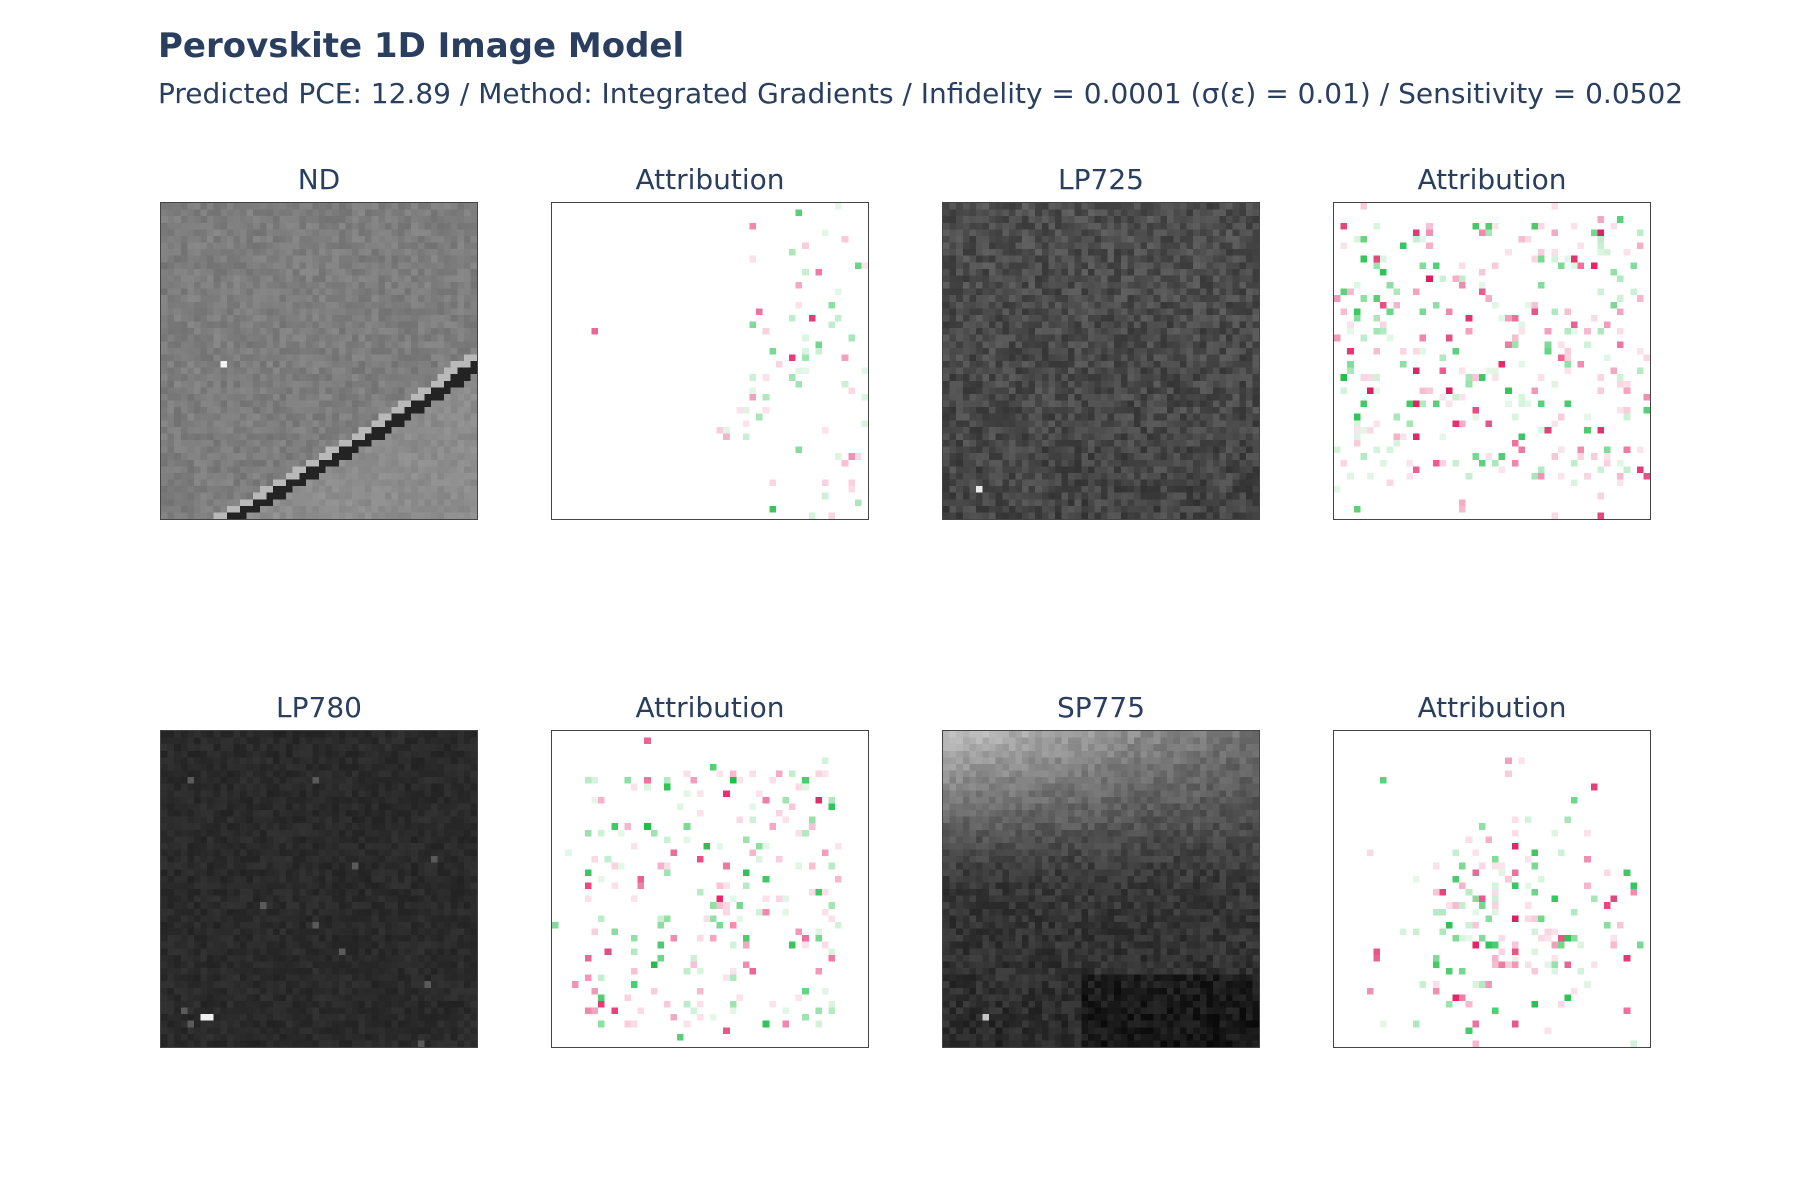 The height and width of the screenshot is (1200, 1800). I want to click on panel-title-nd: ND, so click(319, 179).